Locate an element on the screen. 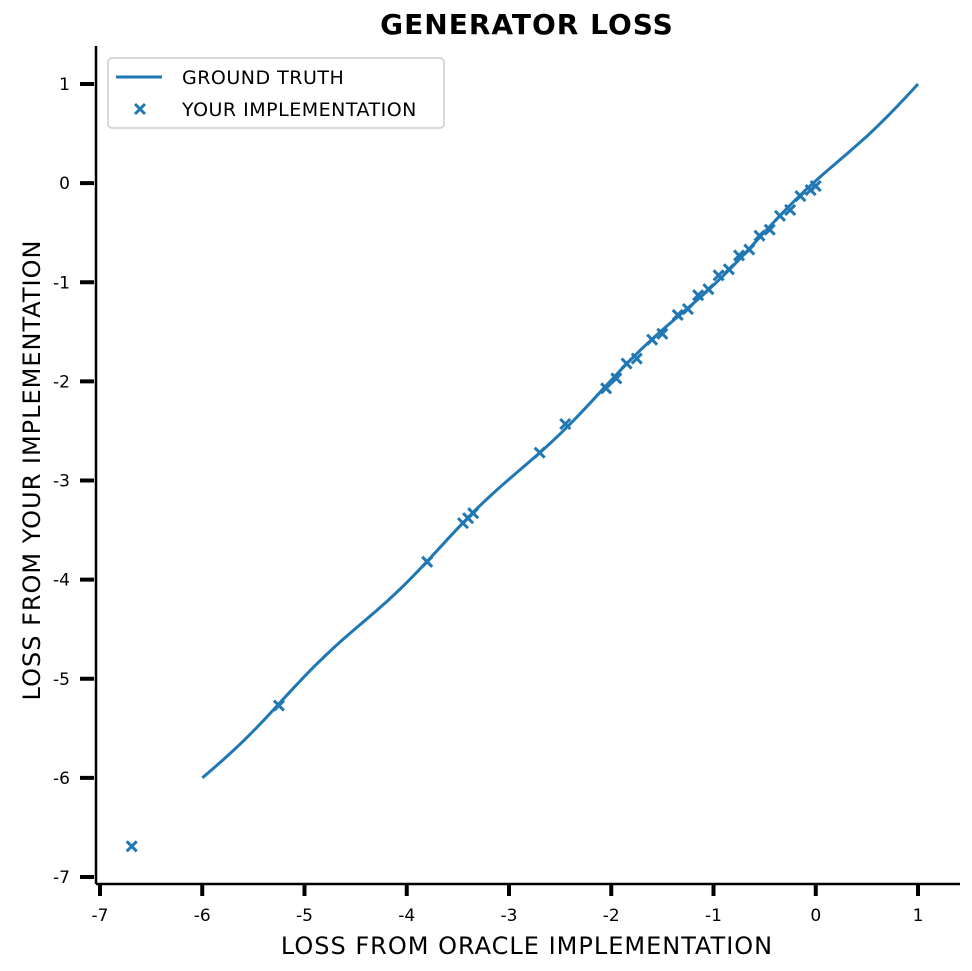  x-ticks: -7 -6 -5 -4 -3 -2 -1 0 1 is located at coordinates (508, 905).